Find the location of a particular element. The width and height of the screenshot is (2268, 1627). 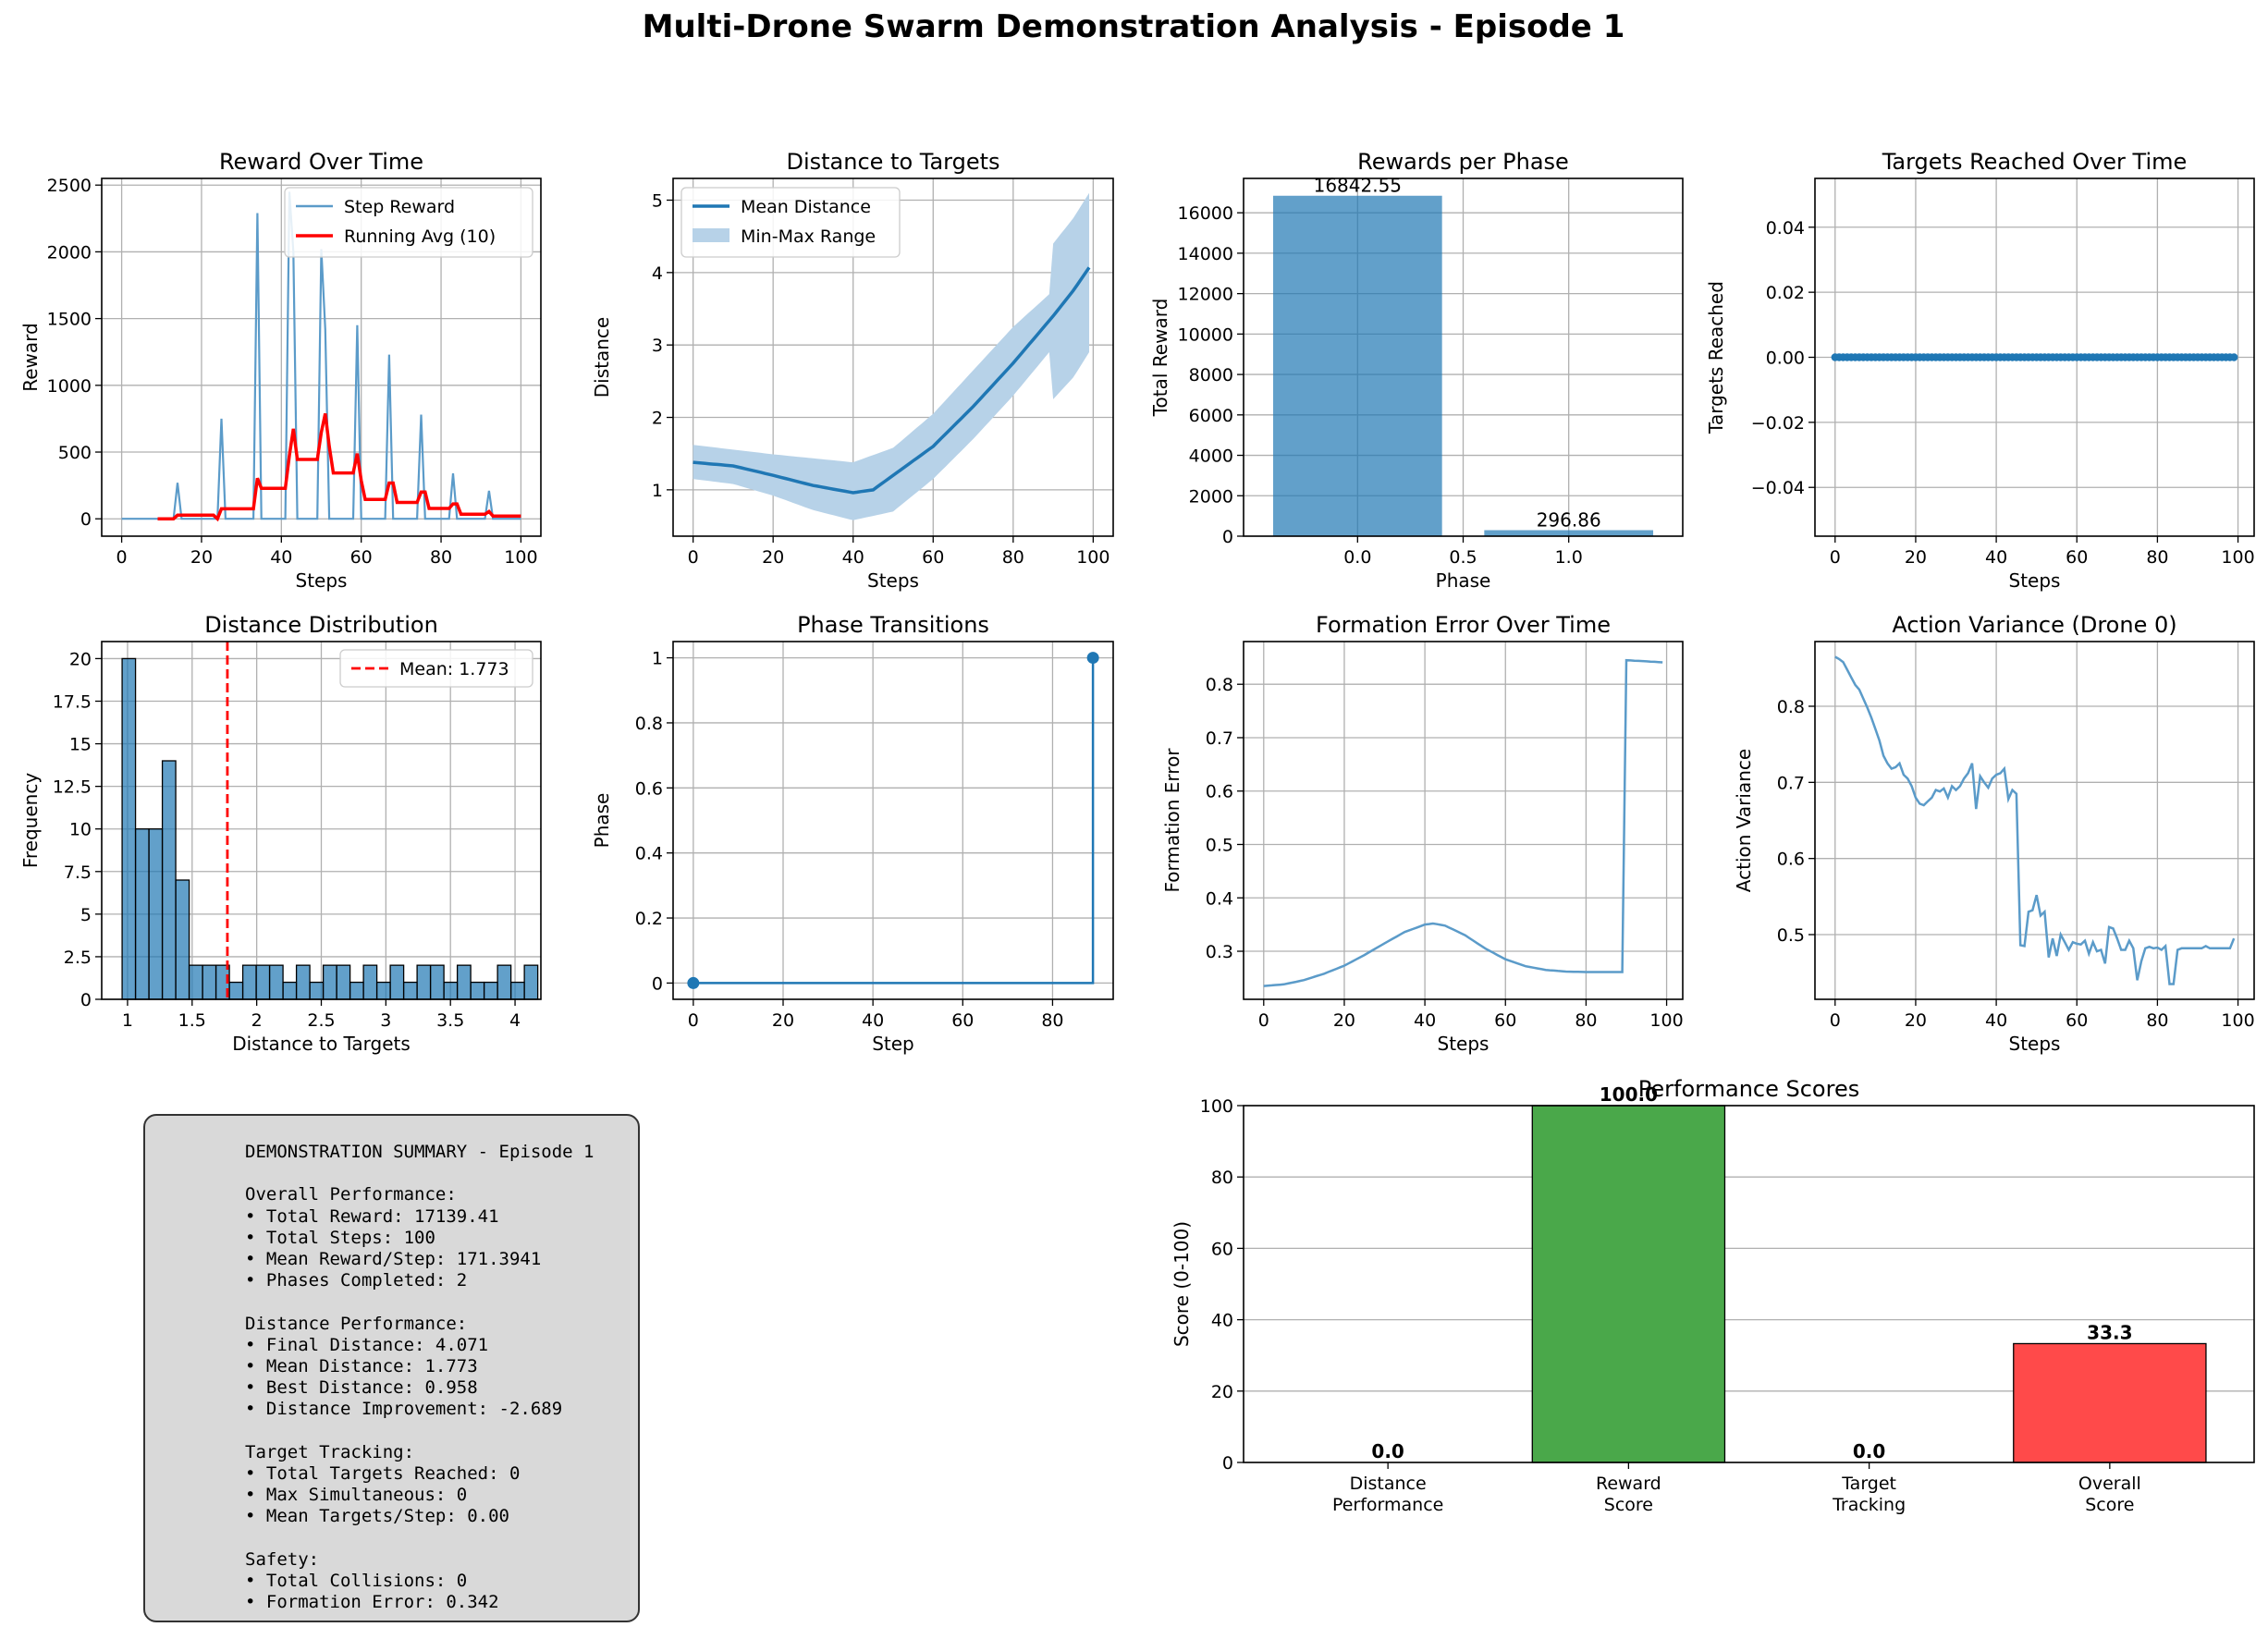

y-tick-label: 5 is located at coordinates (657, 201).